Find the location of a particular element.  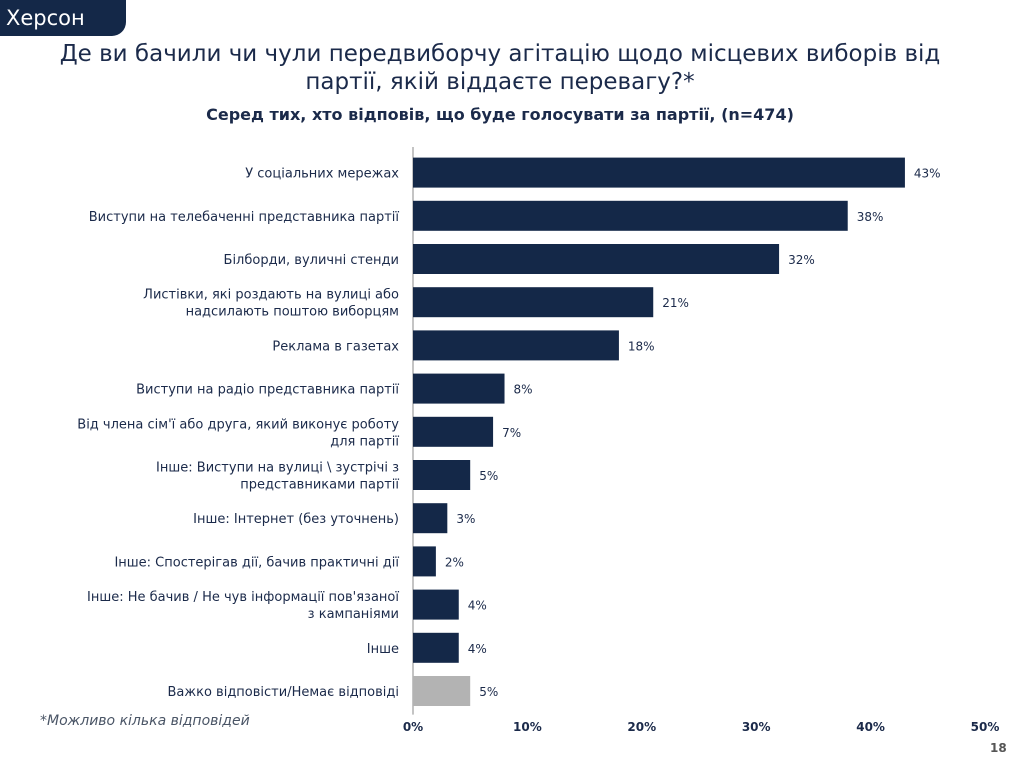

category-label: представниками партії is located at coordinates (319, 485).